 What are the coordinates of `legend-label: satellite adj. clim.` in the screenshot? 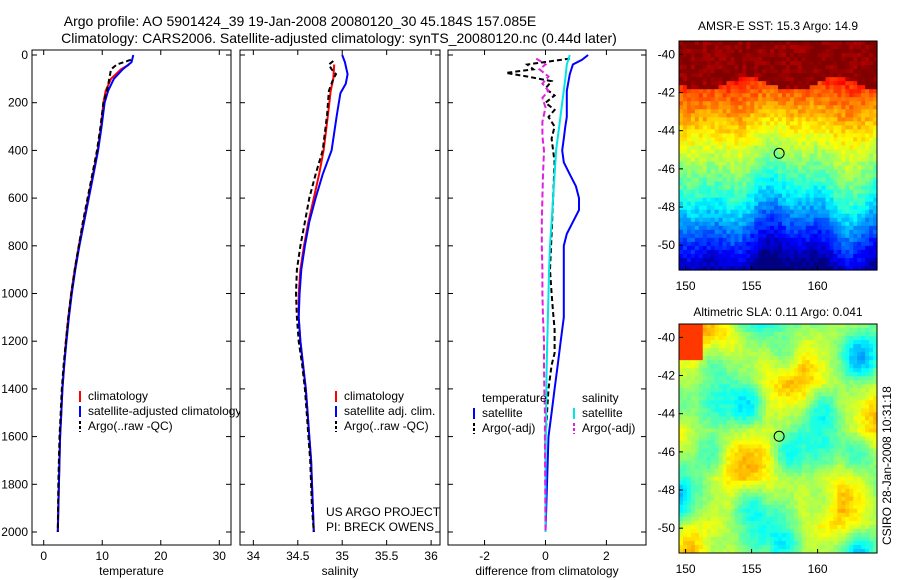 It's located at (389, 411).